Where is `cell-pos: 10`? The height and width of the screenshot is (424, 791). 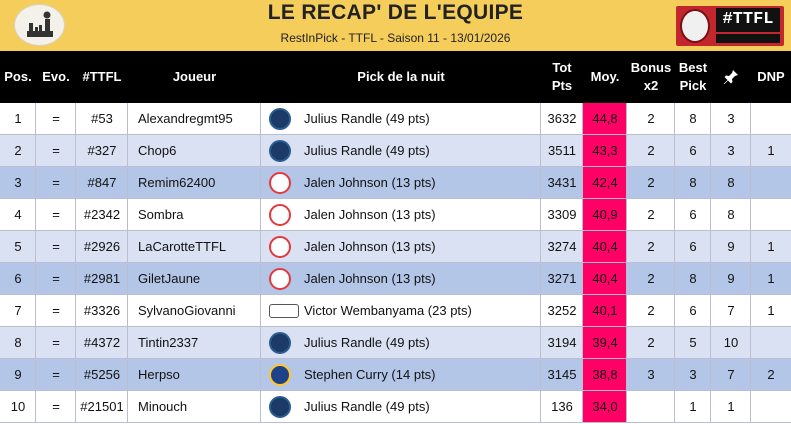 cell-pos: 10 is located at coordinates (18, 406).